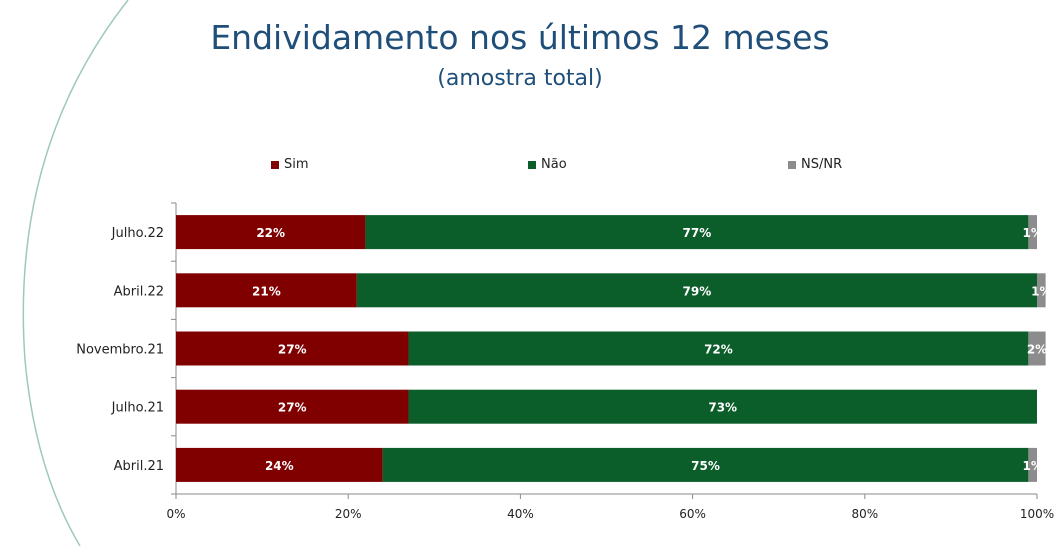 This screenshot has height=546, width=1064. I want to click on legend-label-nao: Não, so click(554, 164).